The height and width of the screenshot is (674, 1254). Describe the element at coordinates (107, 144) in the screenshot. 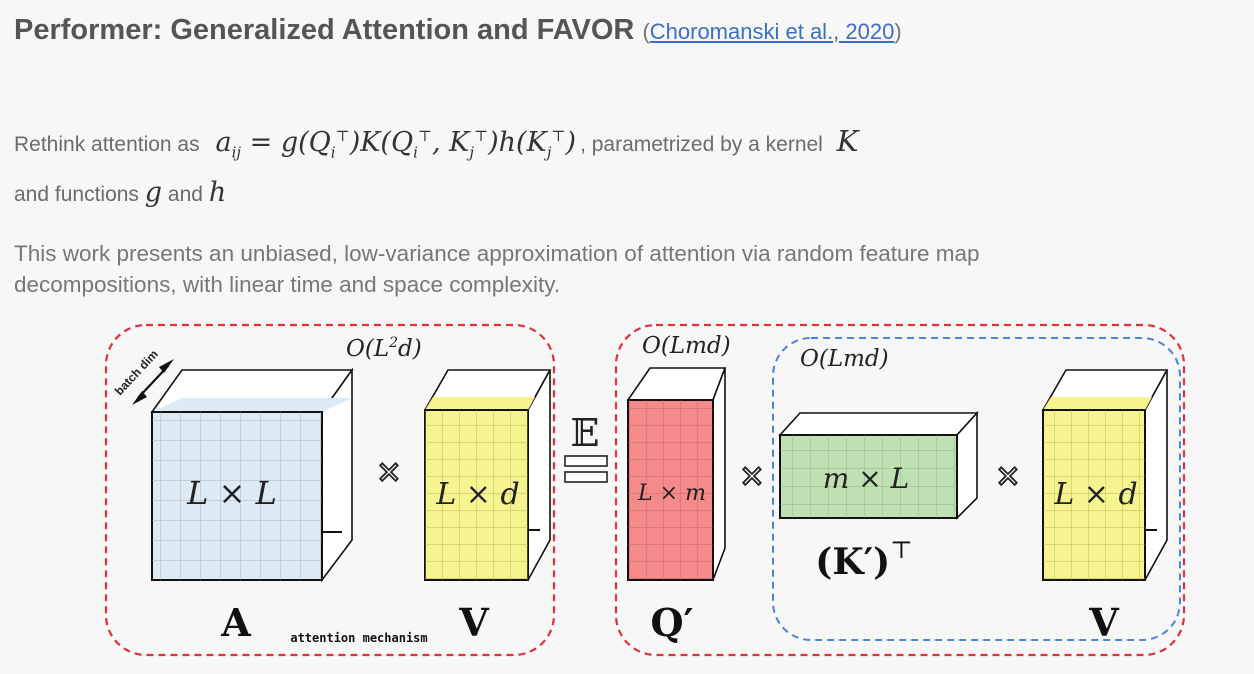

I see `intro-prefix: Rethink attention as` at that location.